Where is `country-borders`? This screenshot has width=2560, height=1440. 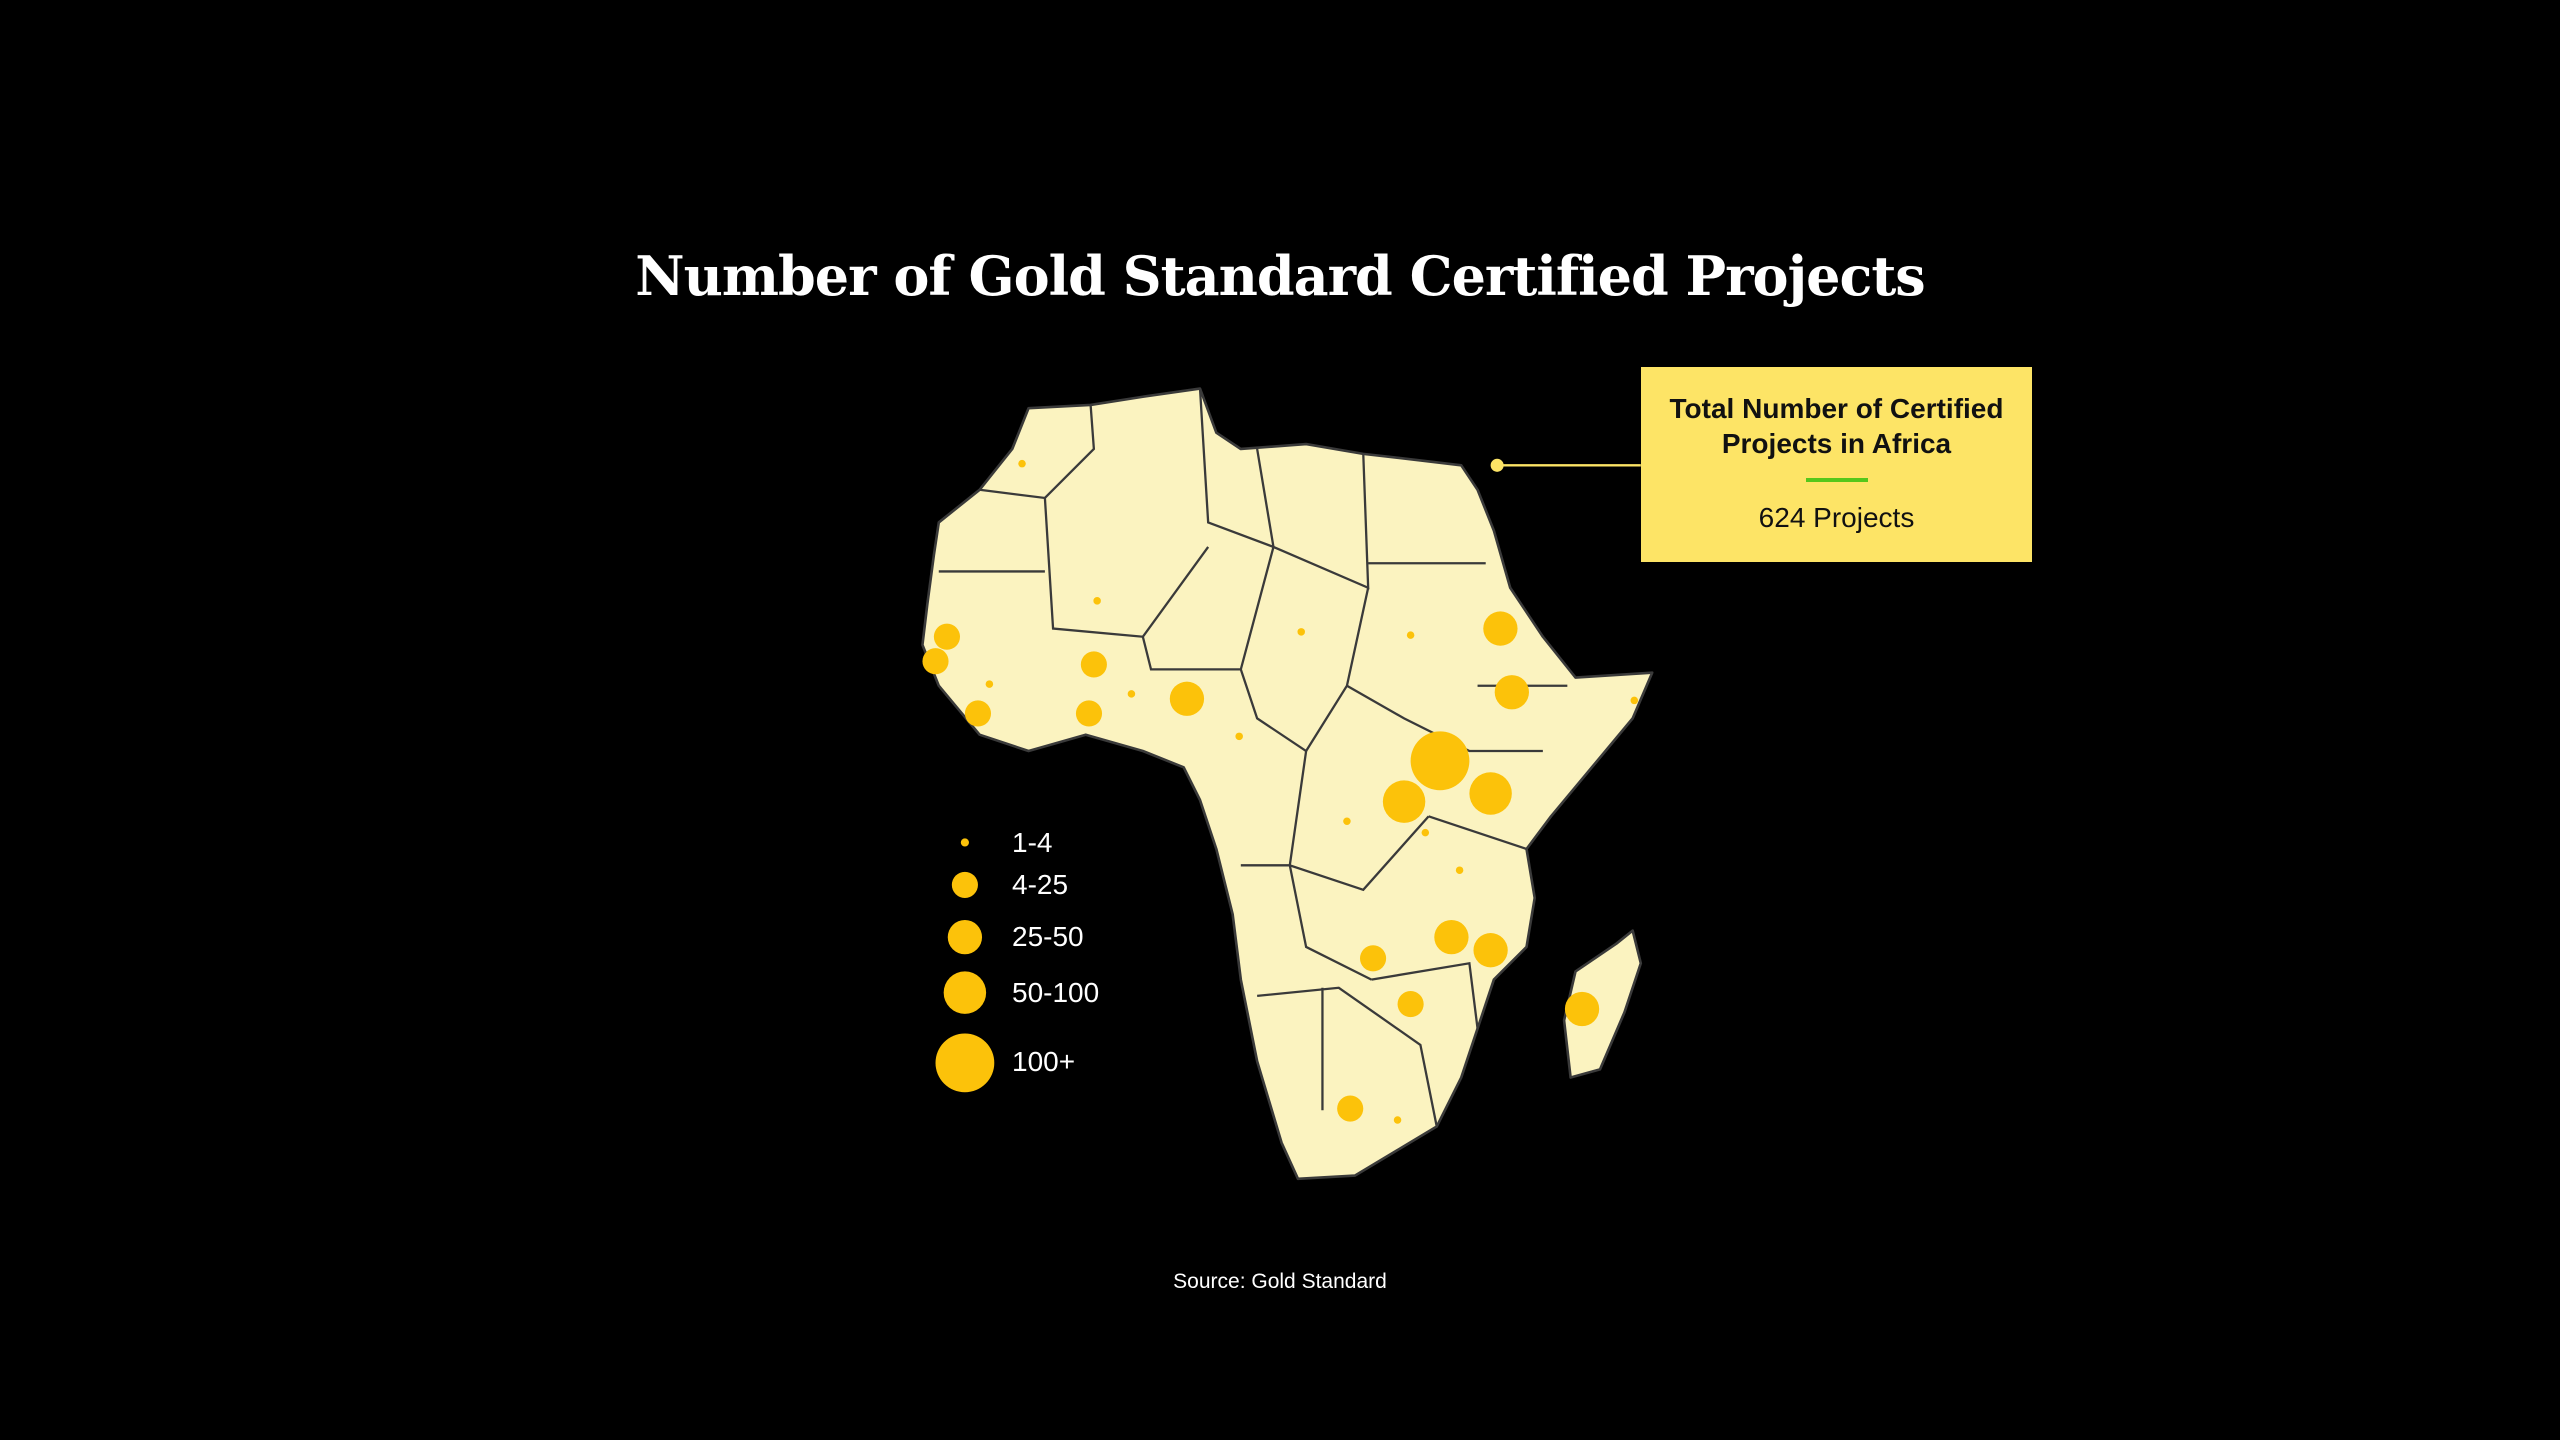 country-borders is located at coordinates (1253, 757).